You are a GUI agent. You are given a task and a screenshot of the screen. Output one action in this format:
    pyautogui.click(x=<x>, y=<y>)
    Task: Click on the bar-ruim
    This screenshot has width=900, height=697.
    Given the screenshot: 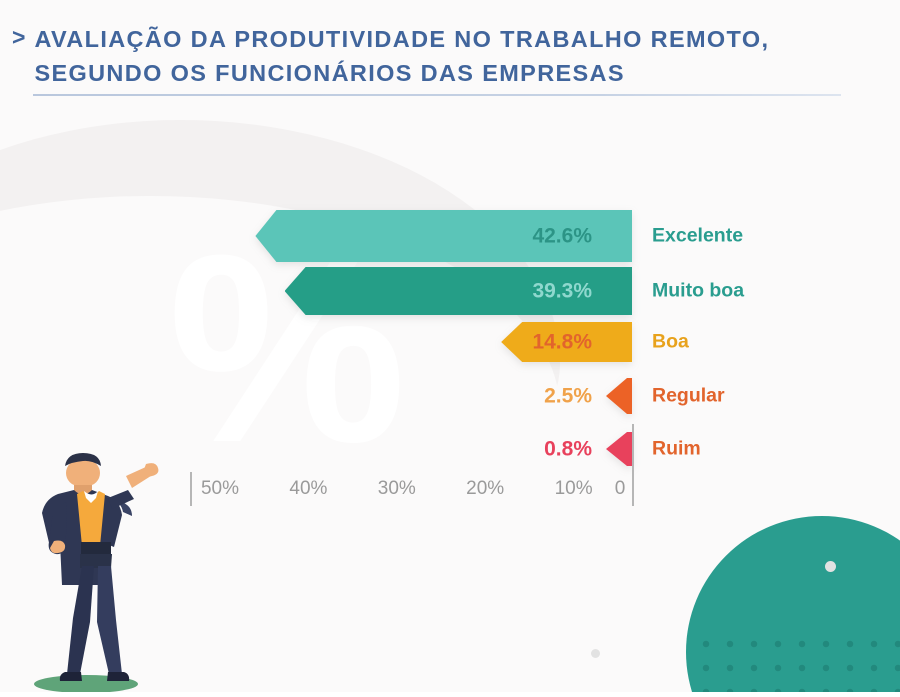 What is the action you would take?
    pyautogui.click(x=619, y=449)
    